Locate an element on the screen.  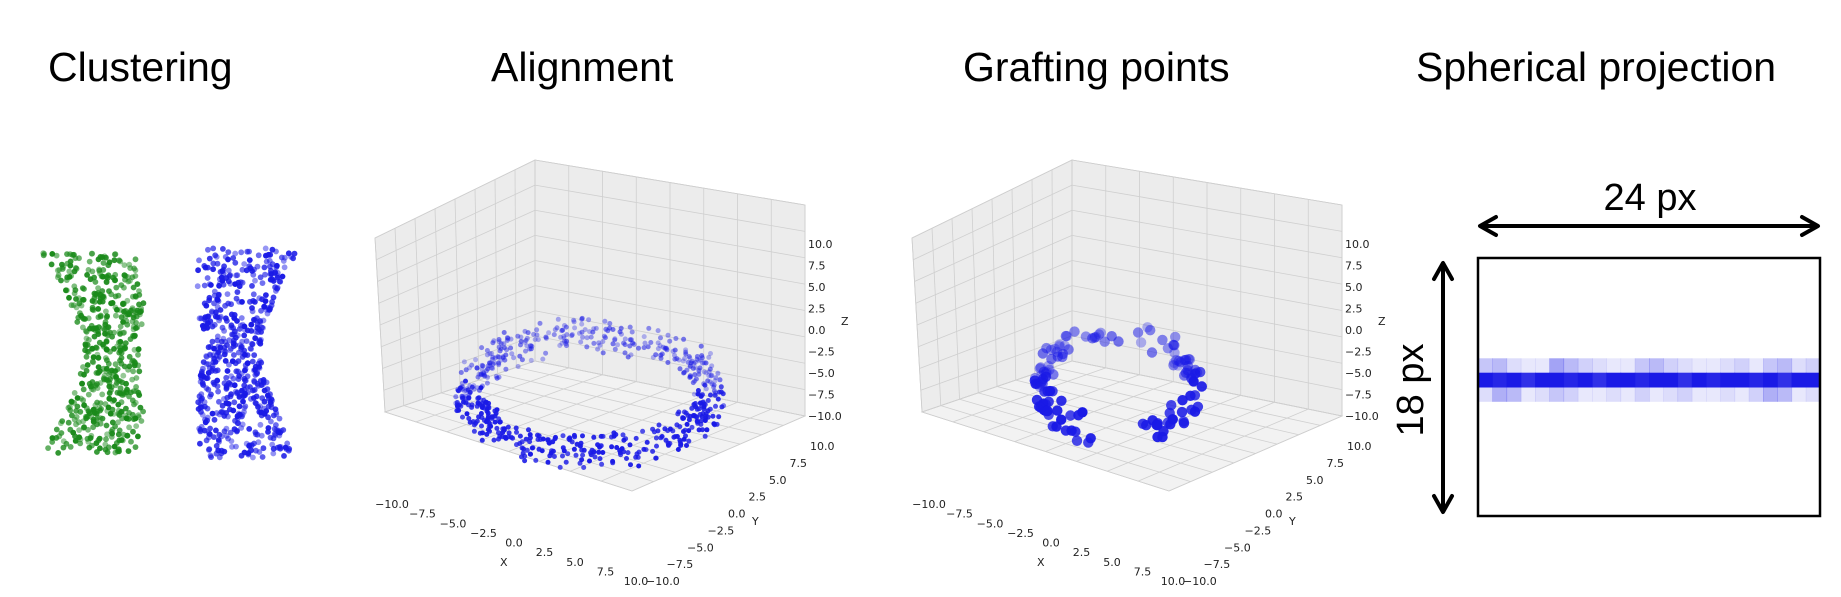
y-tick-label: 5.0 is located at coordinates (778, 480).